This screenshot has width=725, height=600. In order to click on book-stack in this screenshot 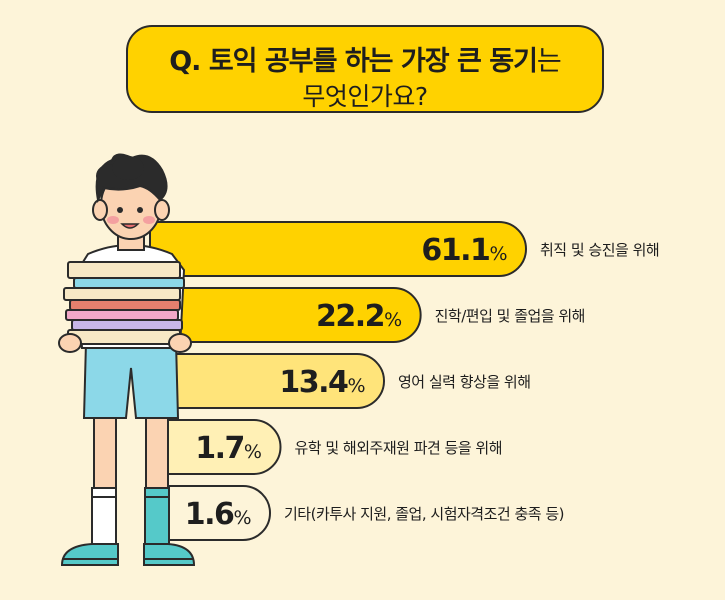, I will do `click(124, 303)`.